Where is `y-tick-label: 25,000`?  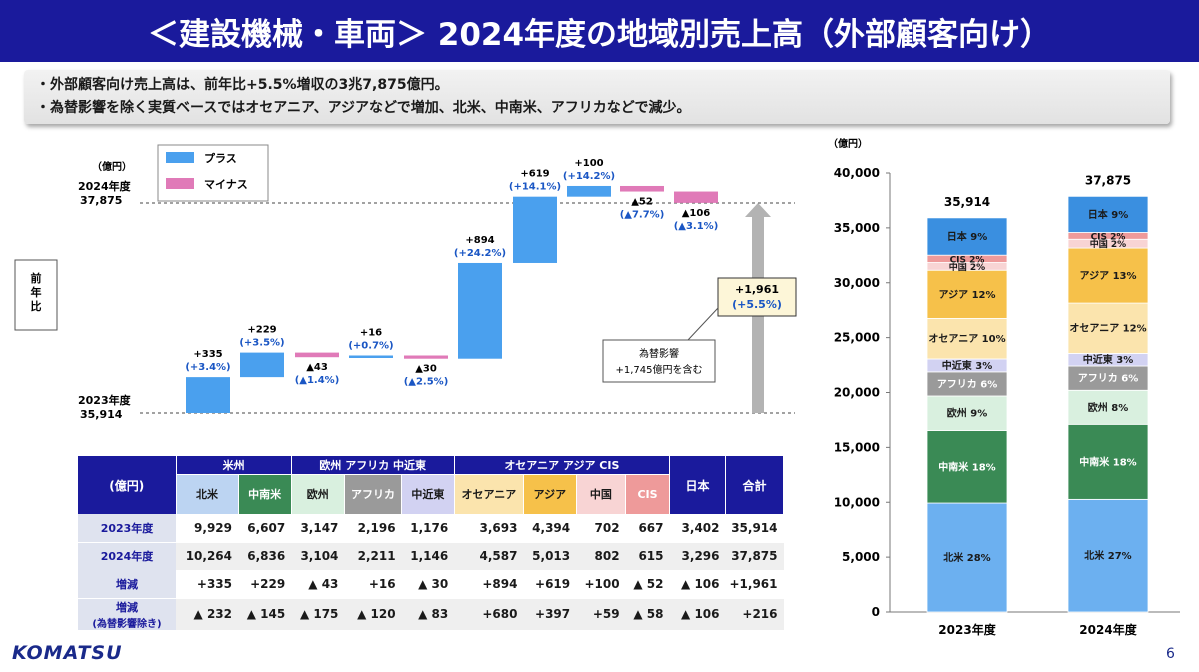
y-tick-label: 25,000 is located at coordinates (857, 338).